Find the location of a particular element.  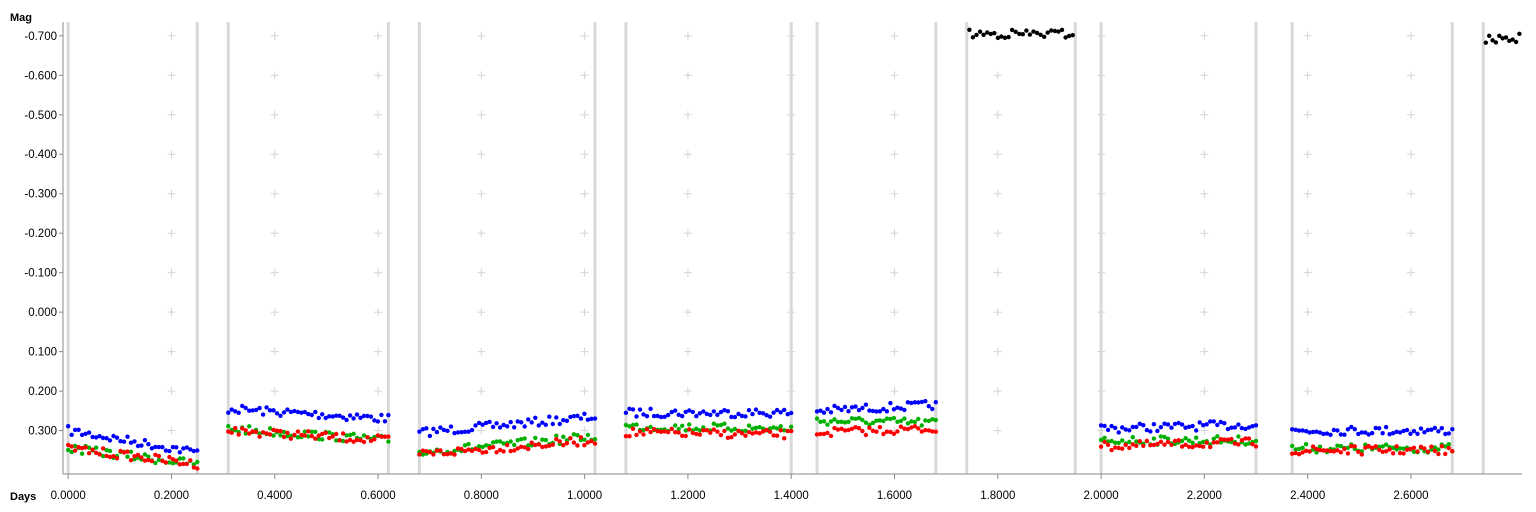

x-tick-label: 1.6000 is located at coordinates (894, 496).